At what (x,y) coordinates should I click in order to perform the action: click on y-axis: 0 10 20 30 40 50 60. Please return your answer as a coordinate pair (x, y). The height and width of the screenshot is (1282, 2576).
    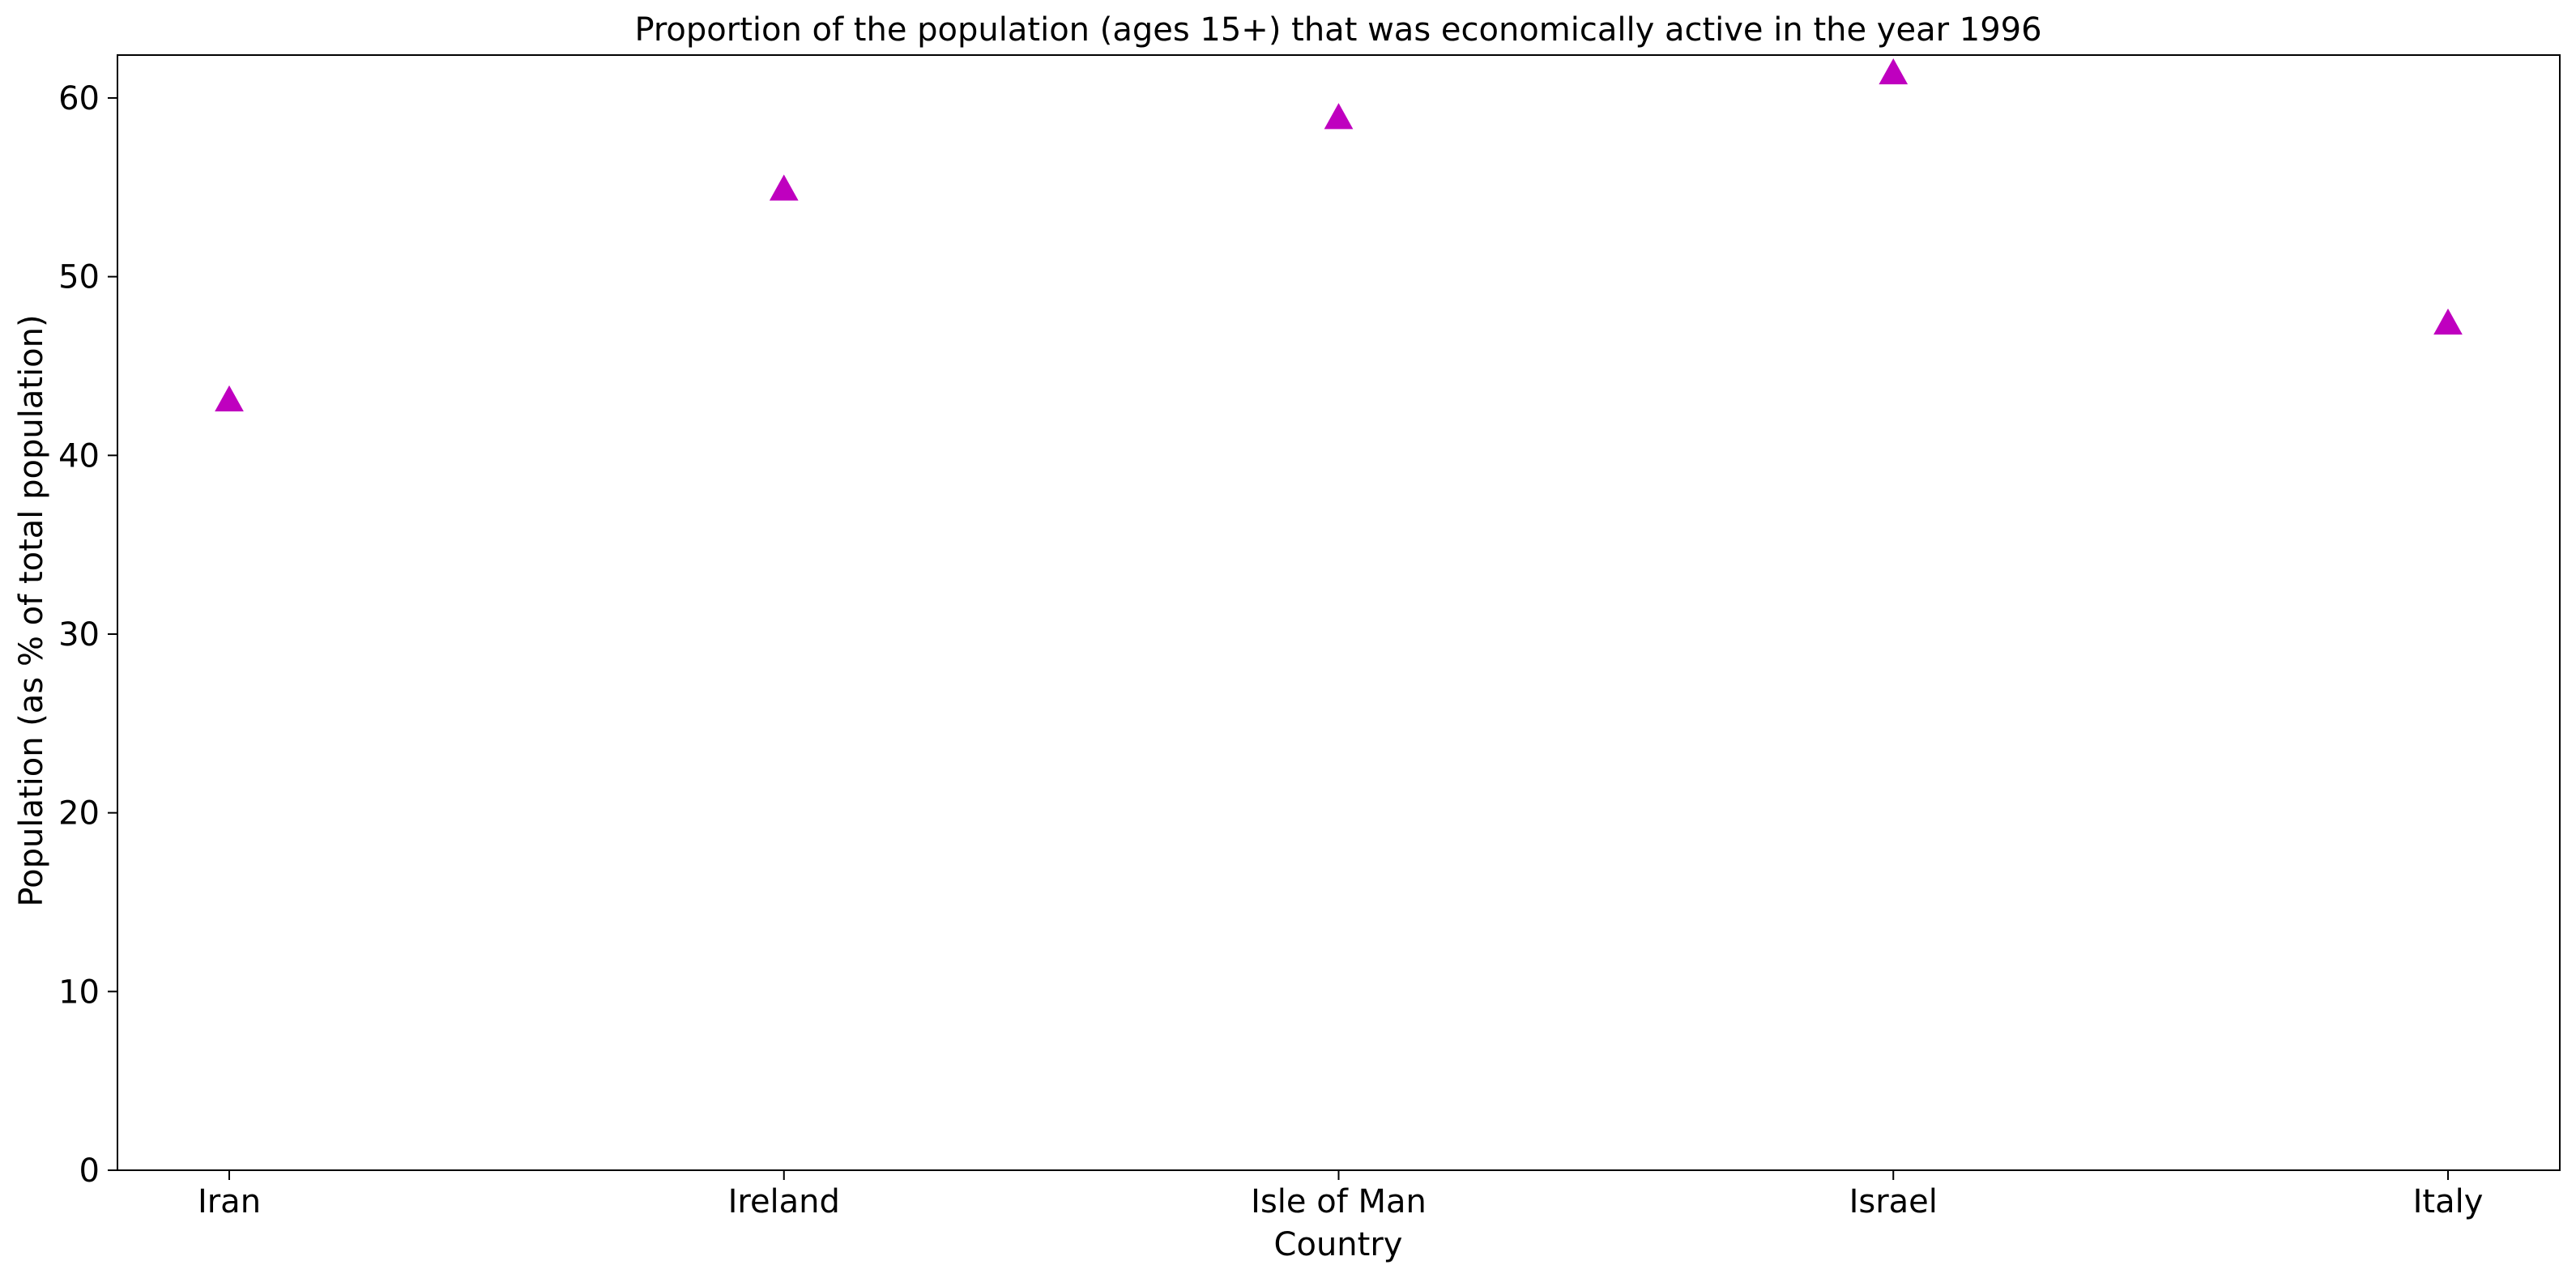
    Looking at the image, I should click on (88, 635).